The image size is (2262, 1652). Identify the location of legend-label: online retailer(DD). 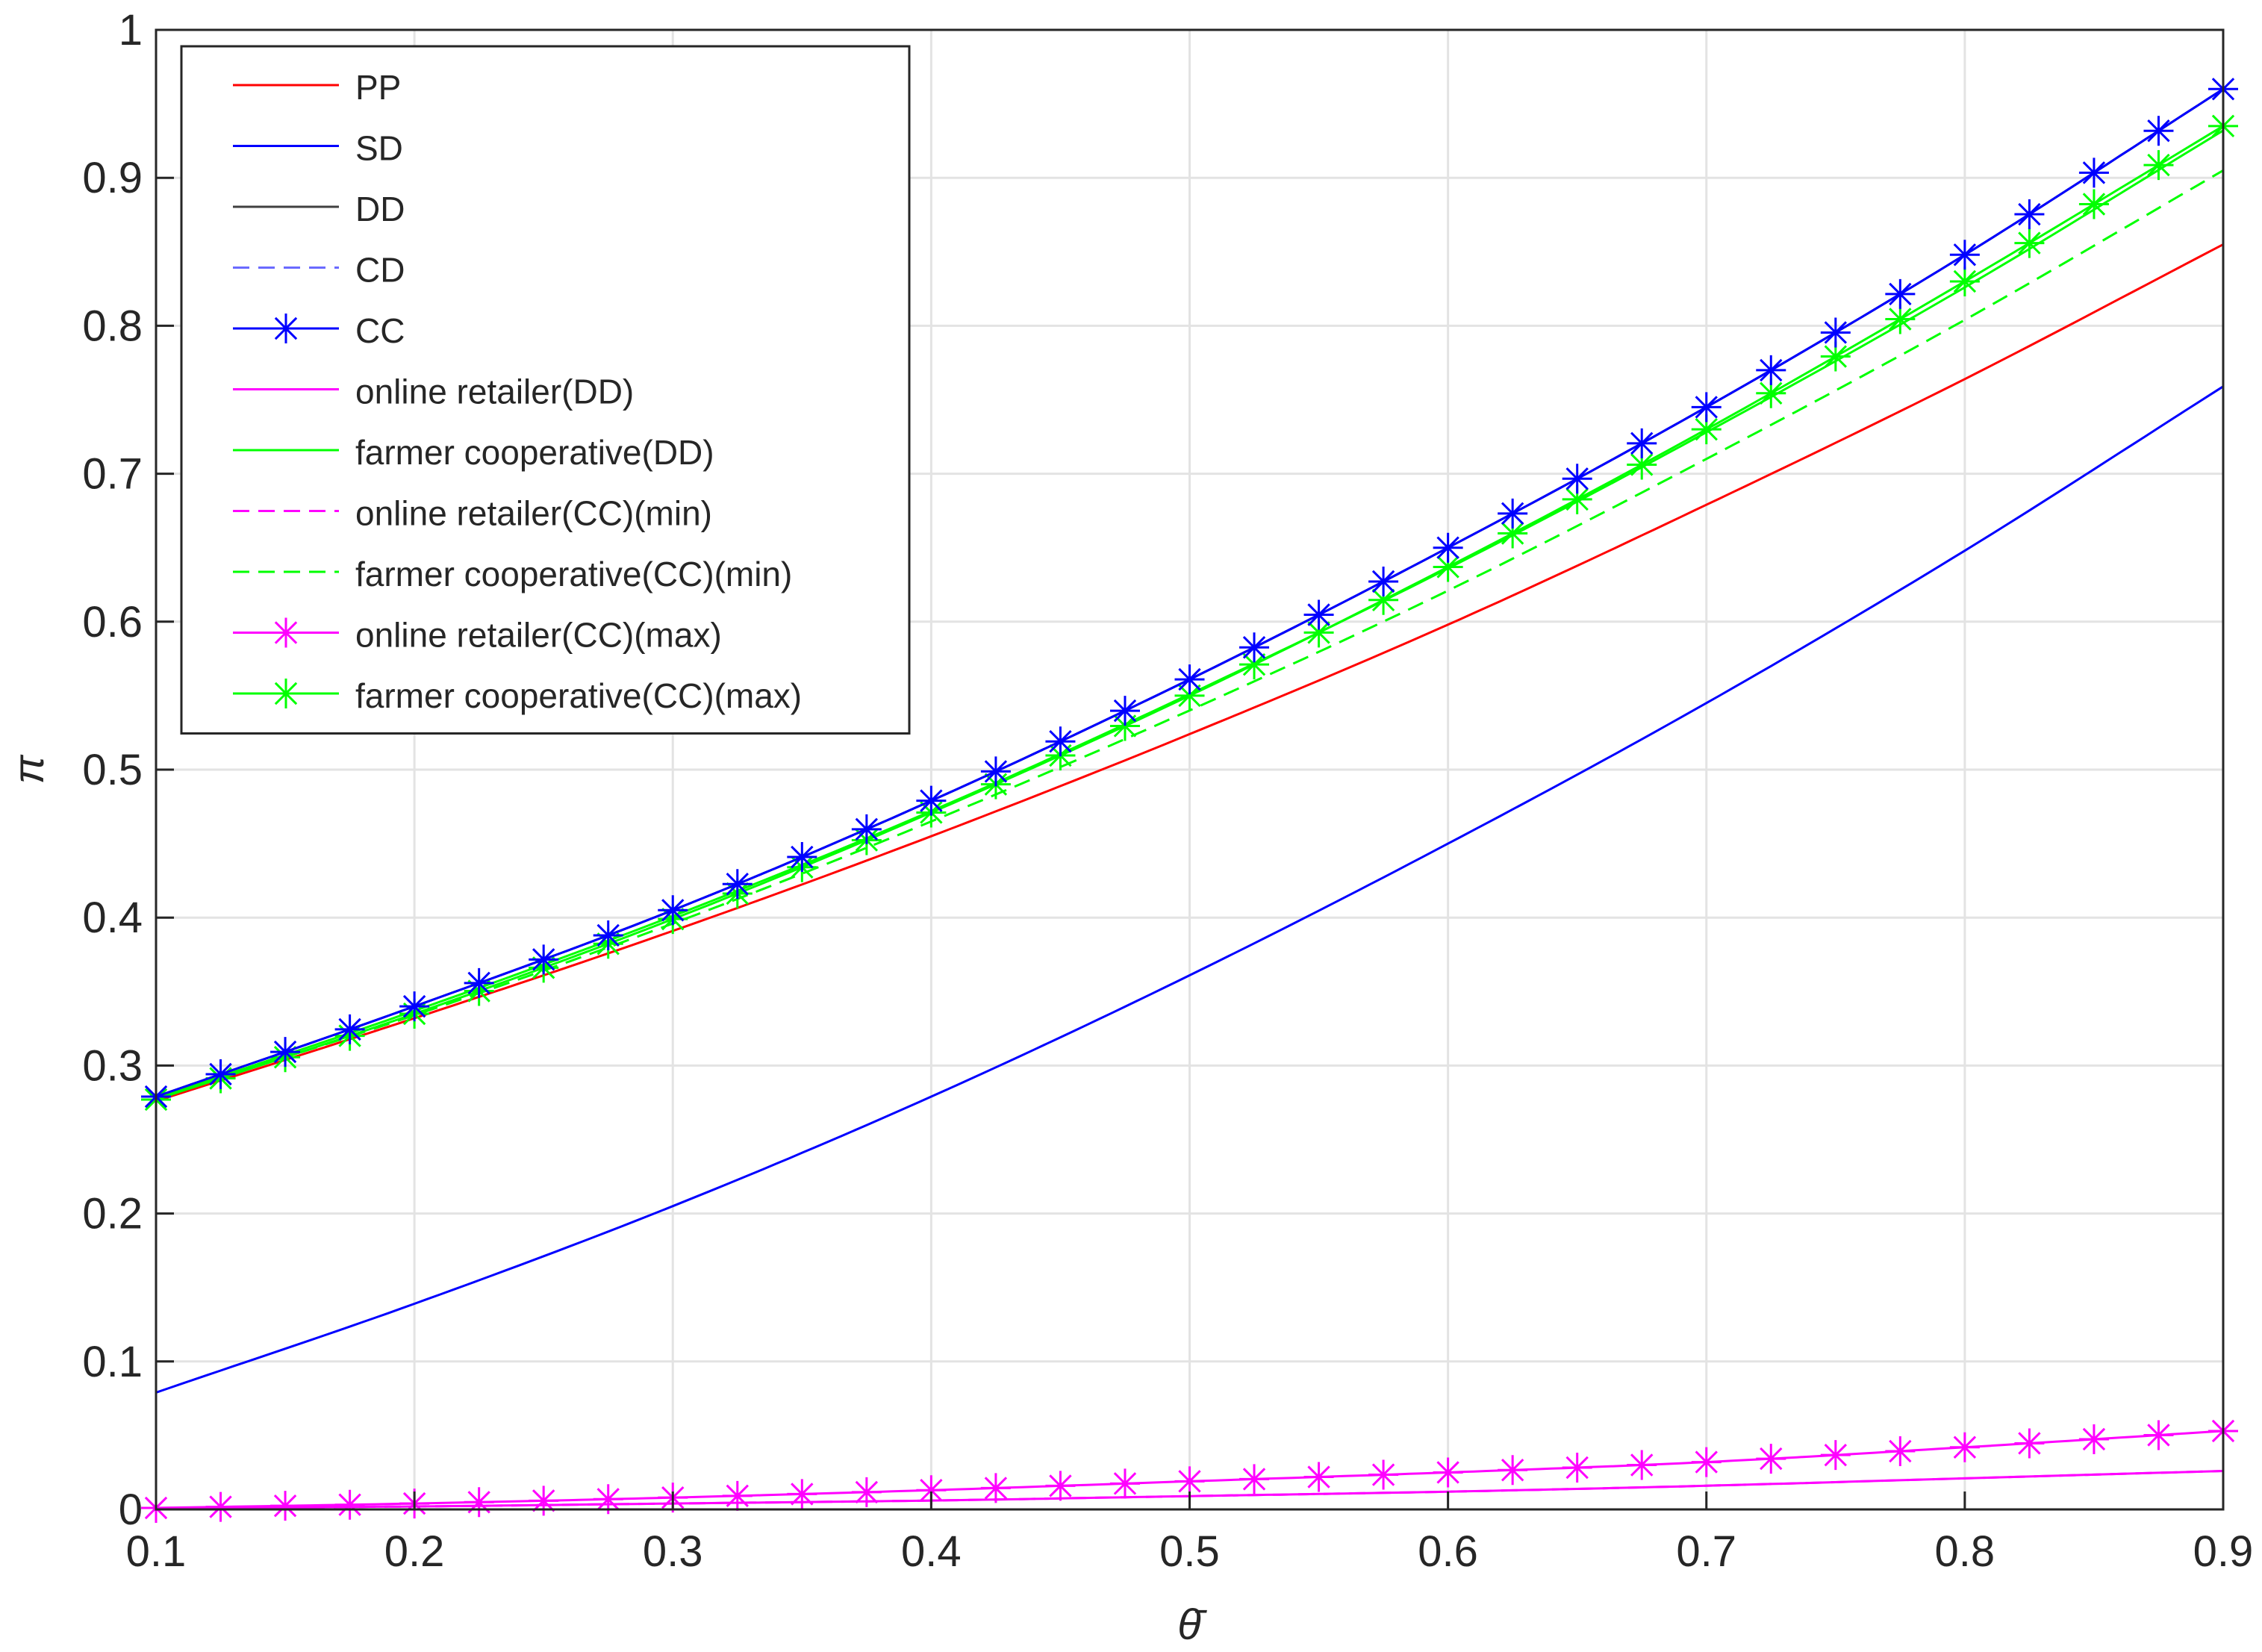
(494, 392).